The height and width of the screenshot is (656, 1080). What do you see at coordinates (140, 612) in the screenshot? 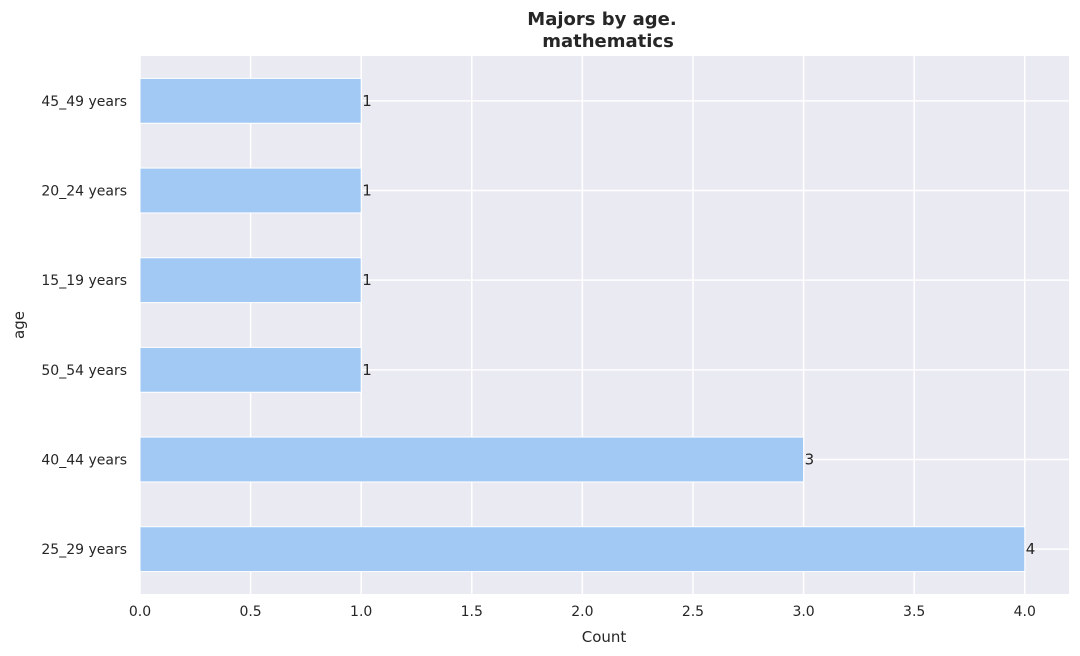
I see `x-tick-label: 0.0` at bounding box center [140, 612].